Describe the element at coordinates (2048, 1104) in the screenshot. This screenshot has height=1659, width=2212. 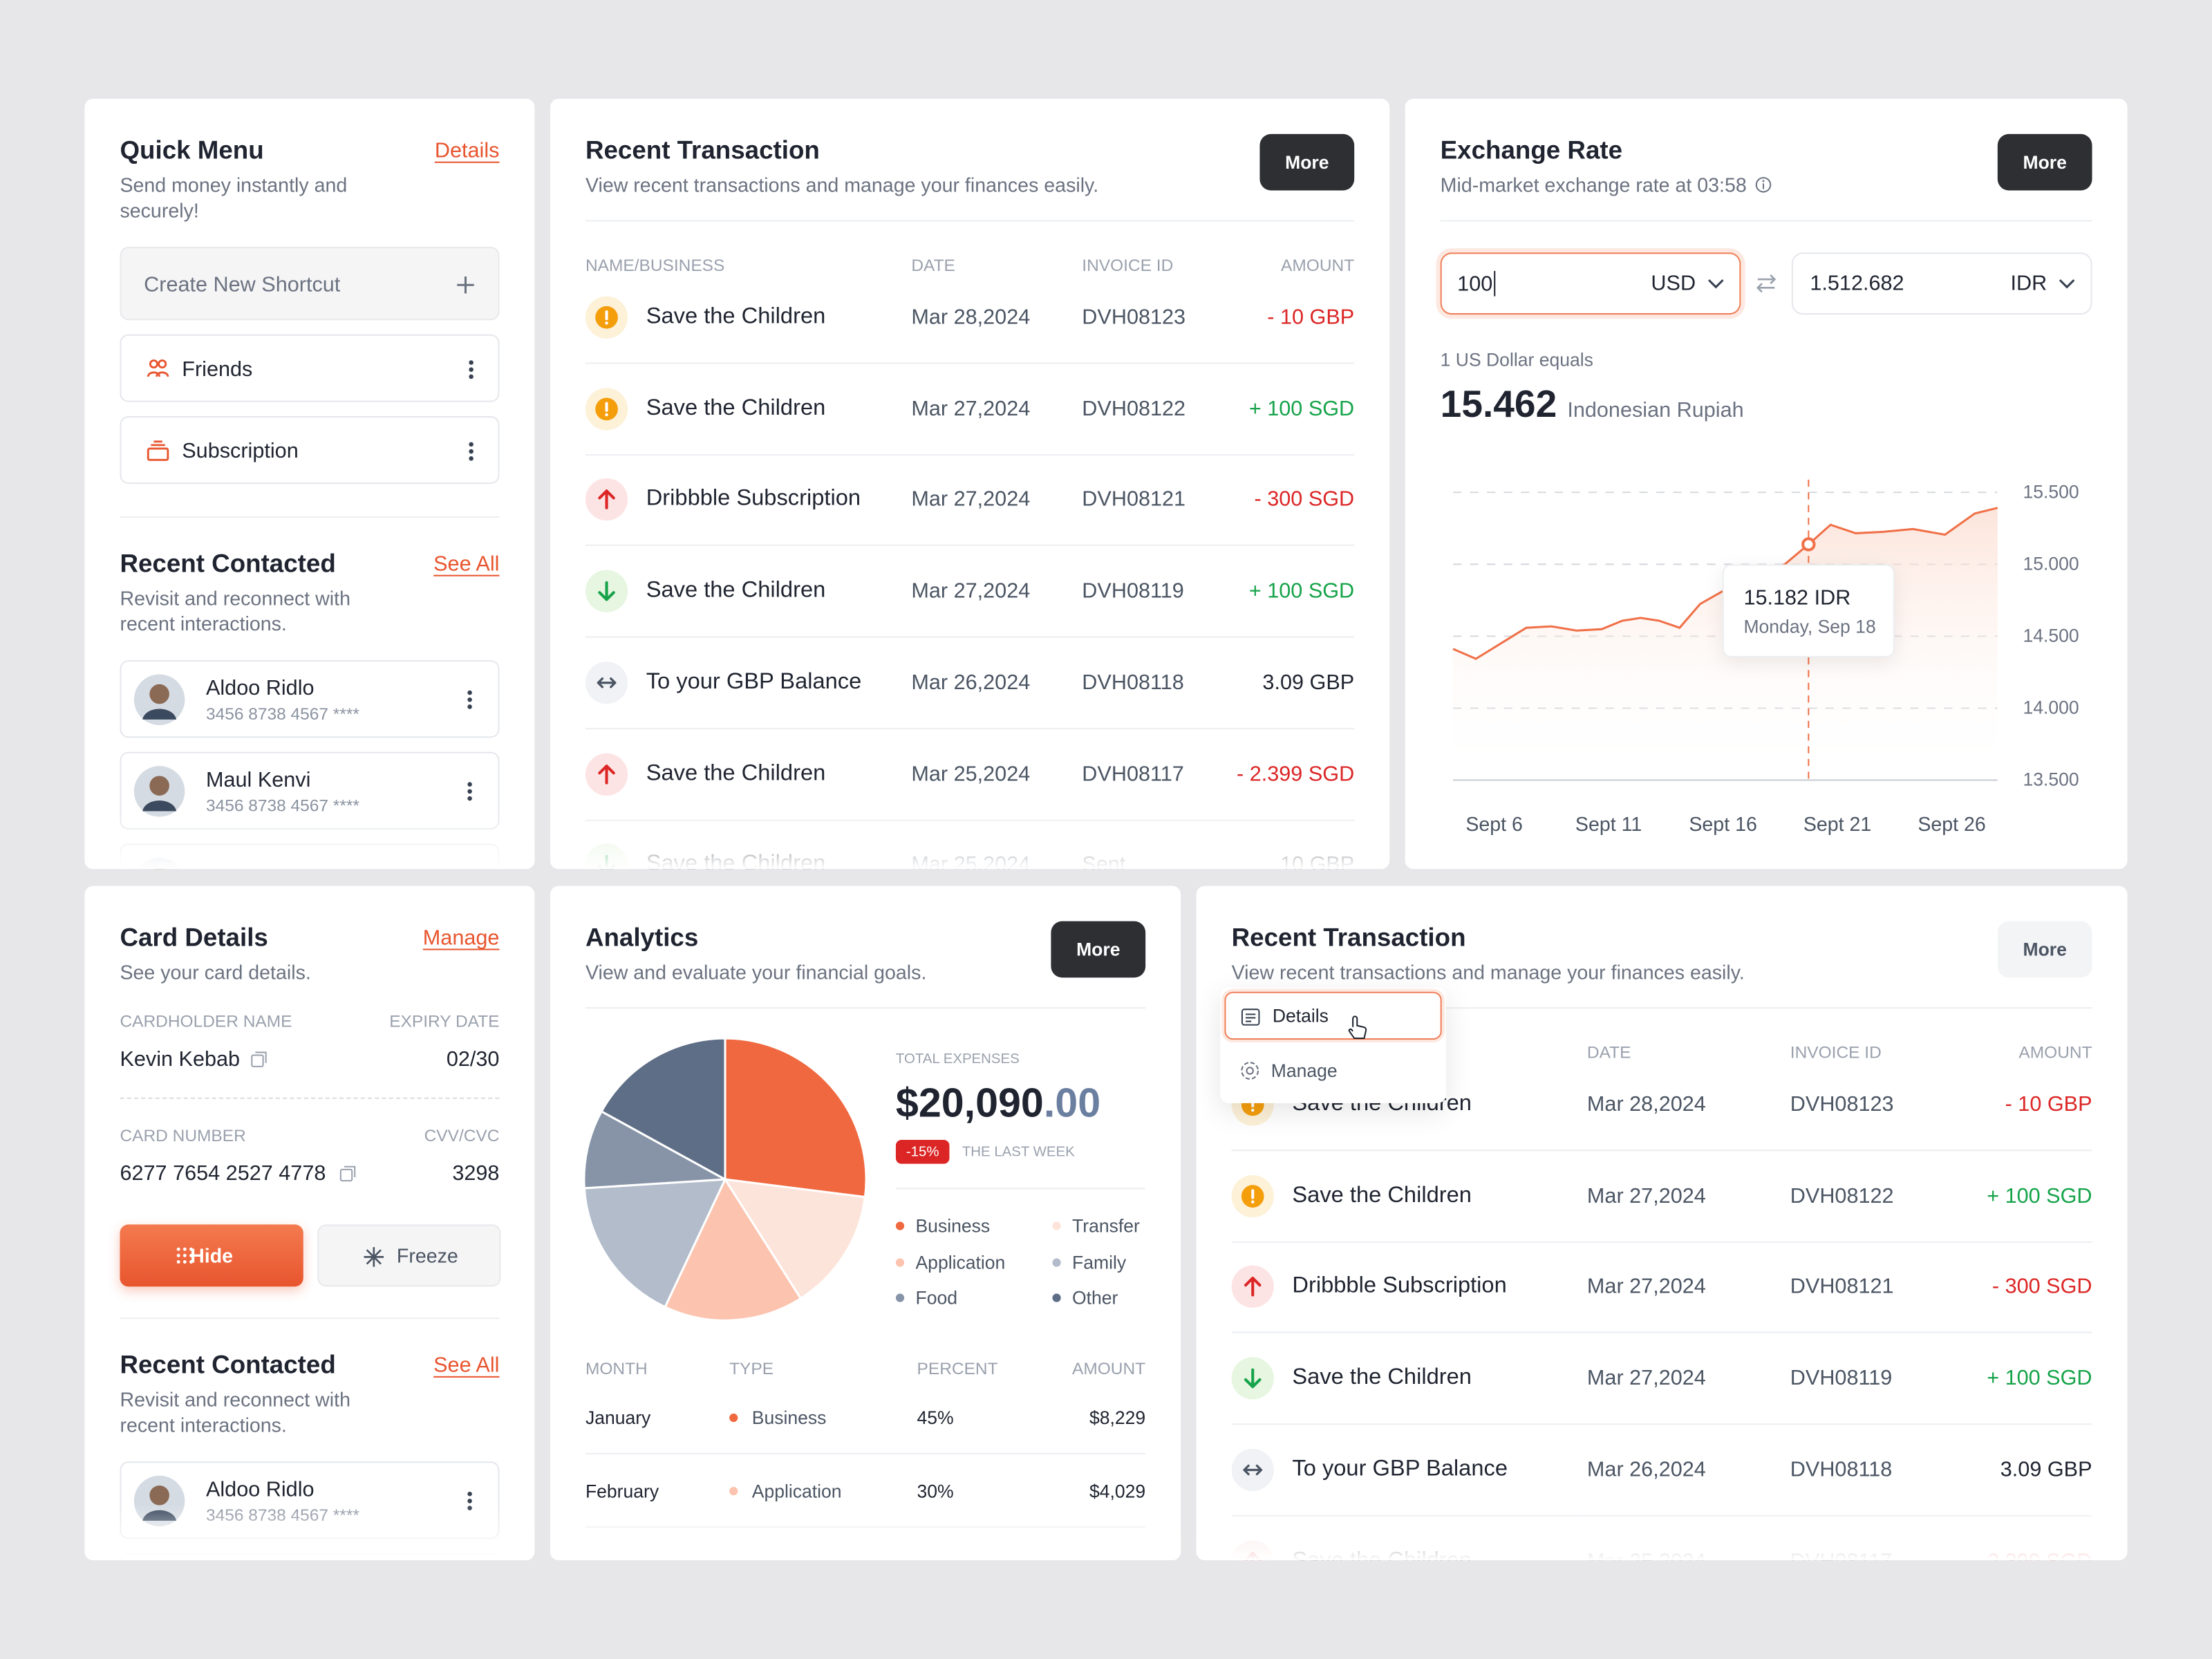
I see `transaction-amount: - 10 GBP` at that location.